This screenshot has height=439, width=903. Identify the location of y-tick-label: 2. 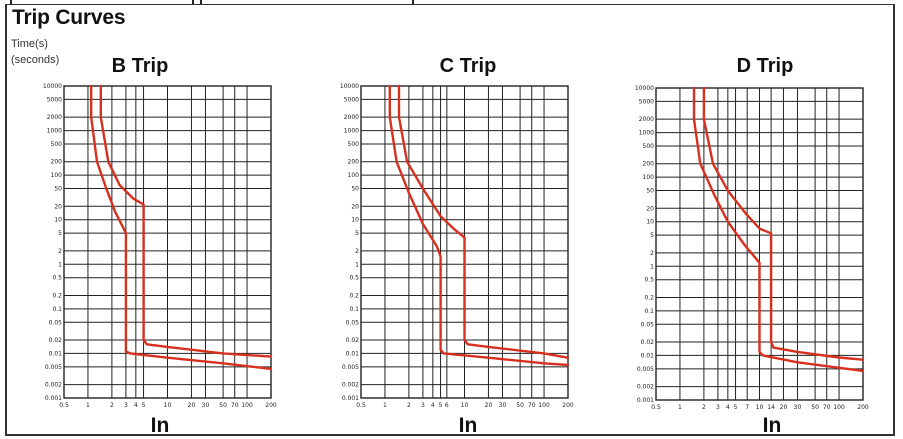
(357, 251).